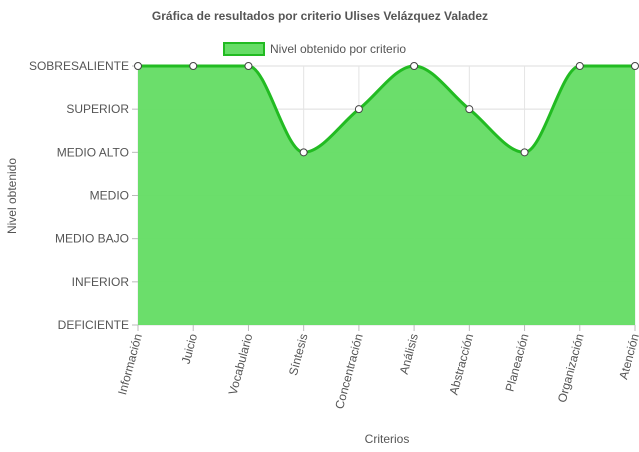  What do you see at coordinates (97, 109) in the screenshot?
I see `y-tick-label: SUPERIOR` at bounding box center [97, 109].